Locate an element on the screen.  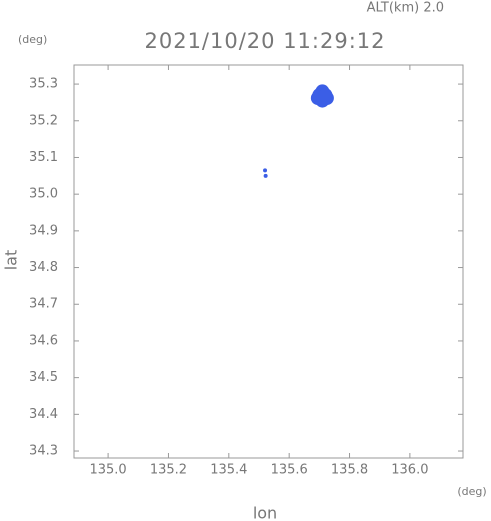
x-unit: (deg) is located at coordinates (471, 491).